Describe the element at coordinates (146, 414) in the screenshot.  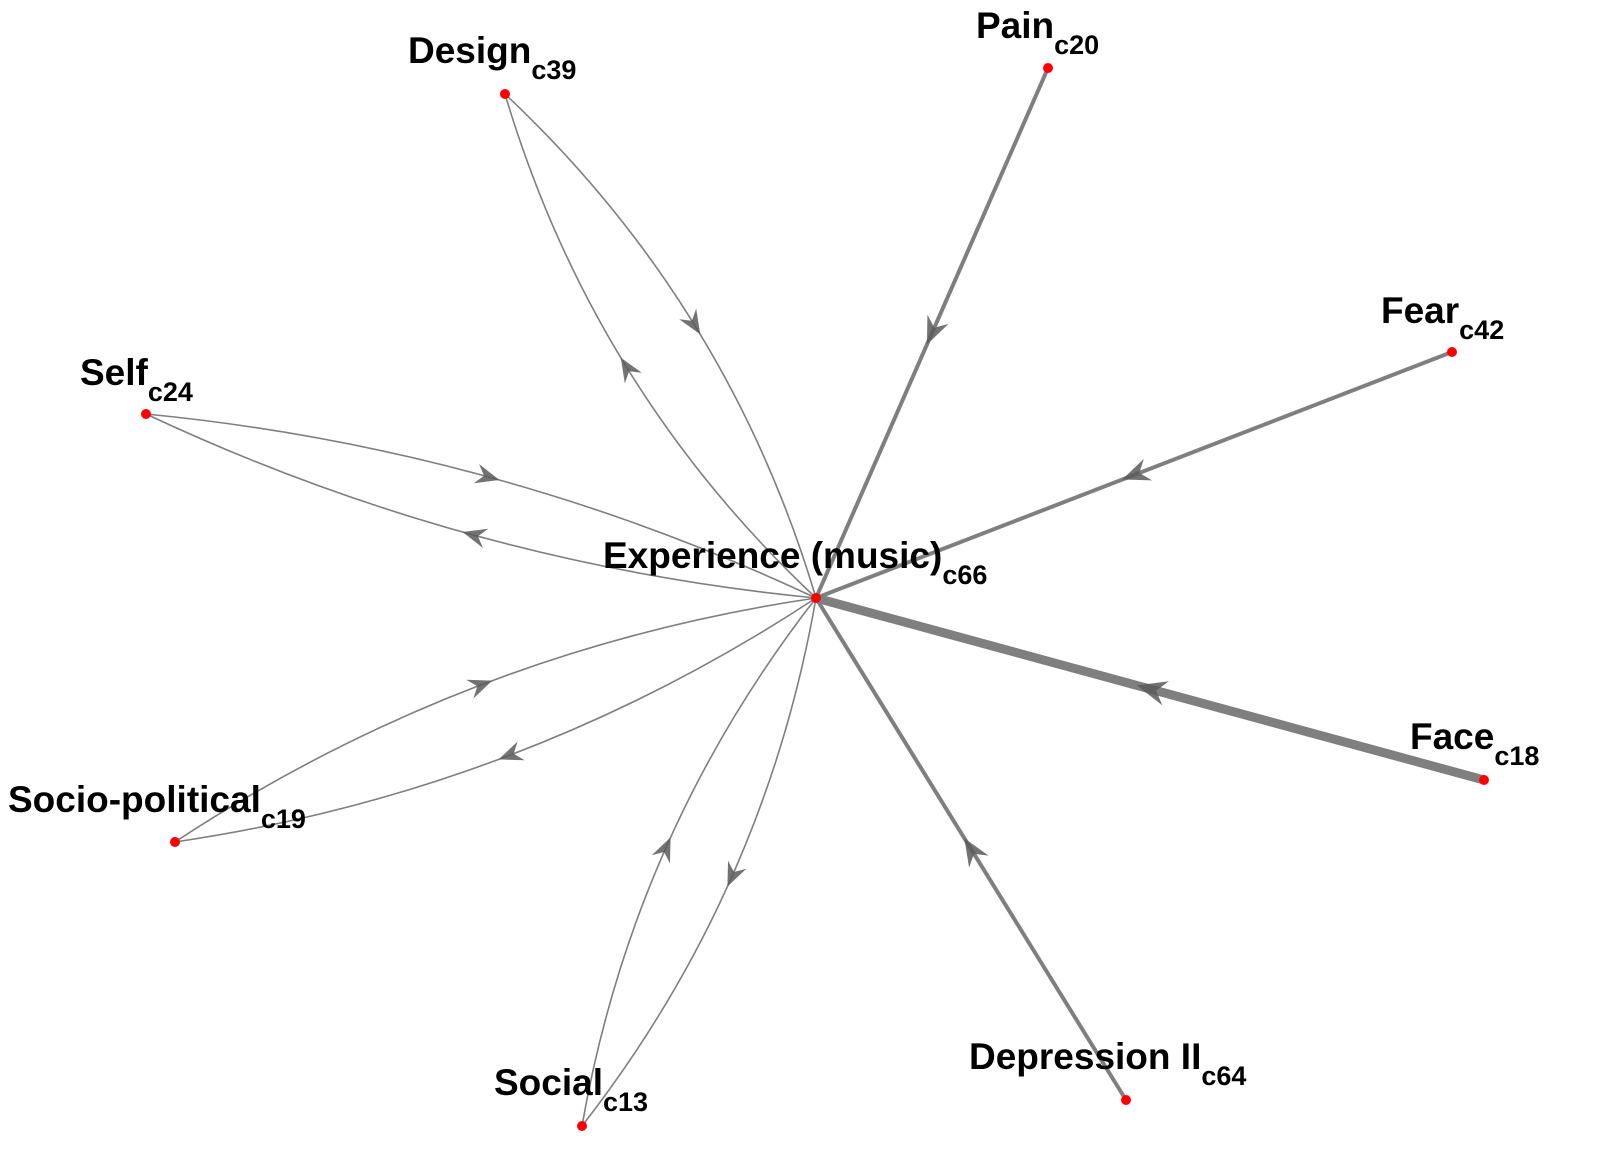
I see `node-self` at that location.